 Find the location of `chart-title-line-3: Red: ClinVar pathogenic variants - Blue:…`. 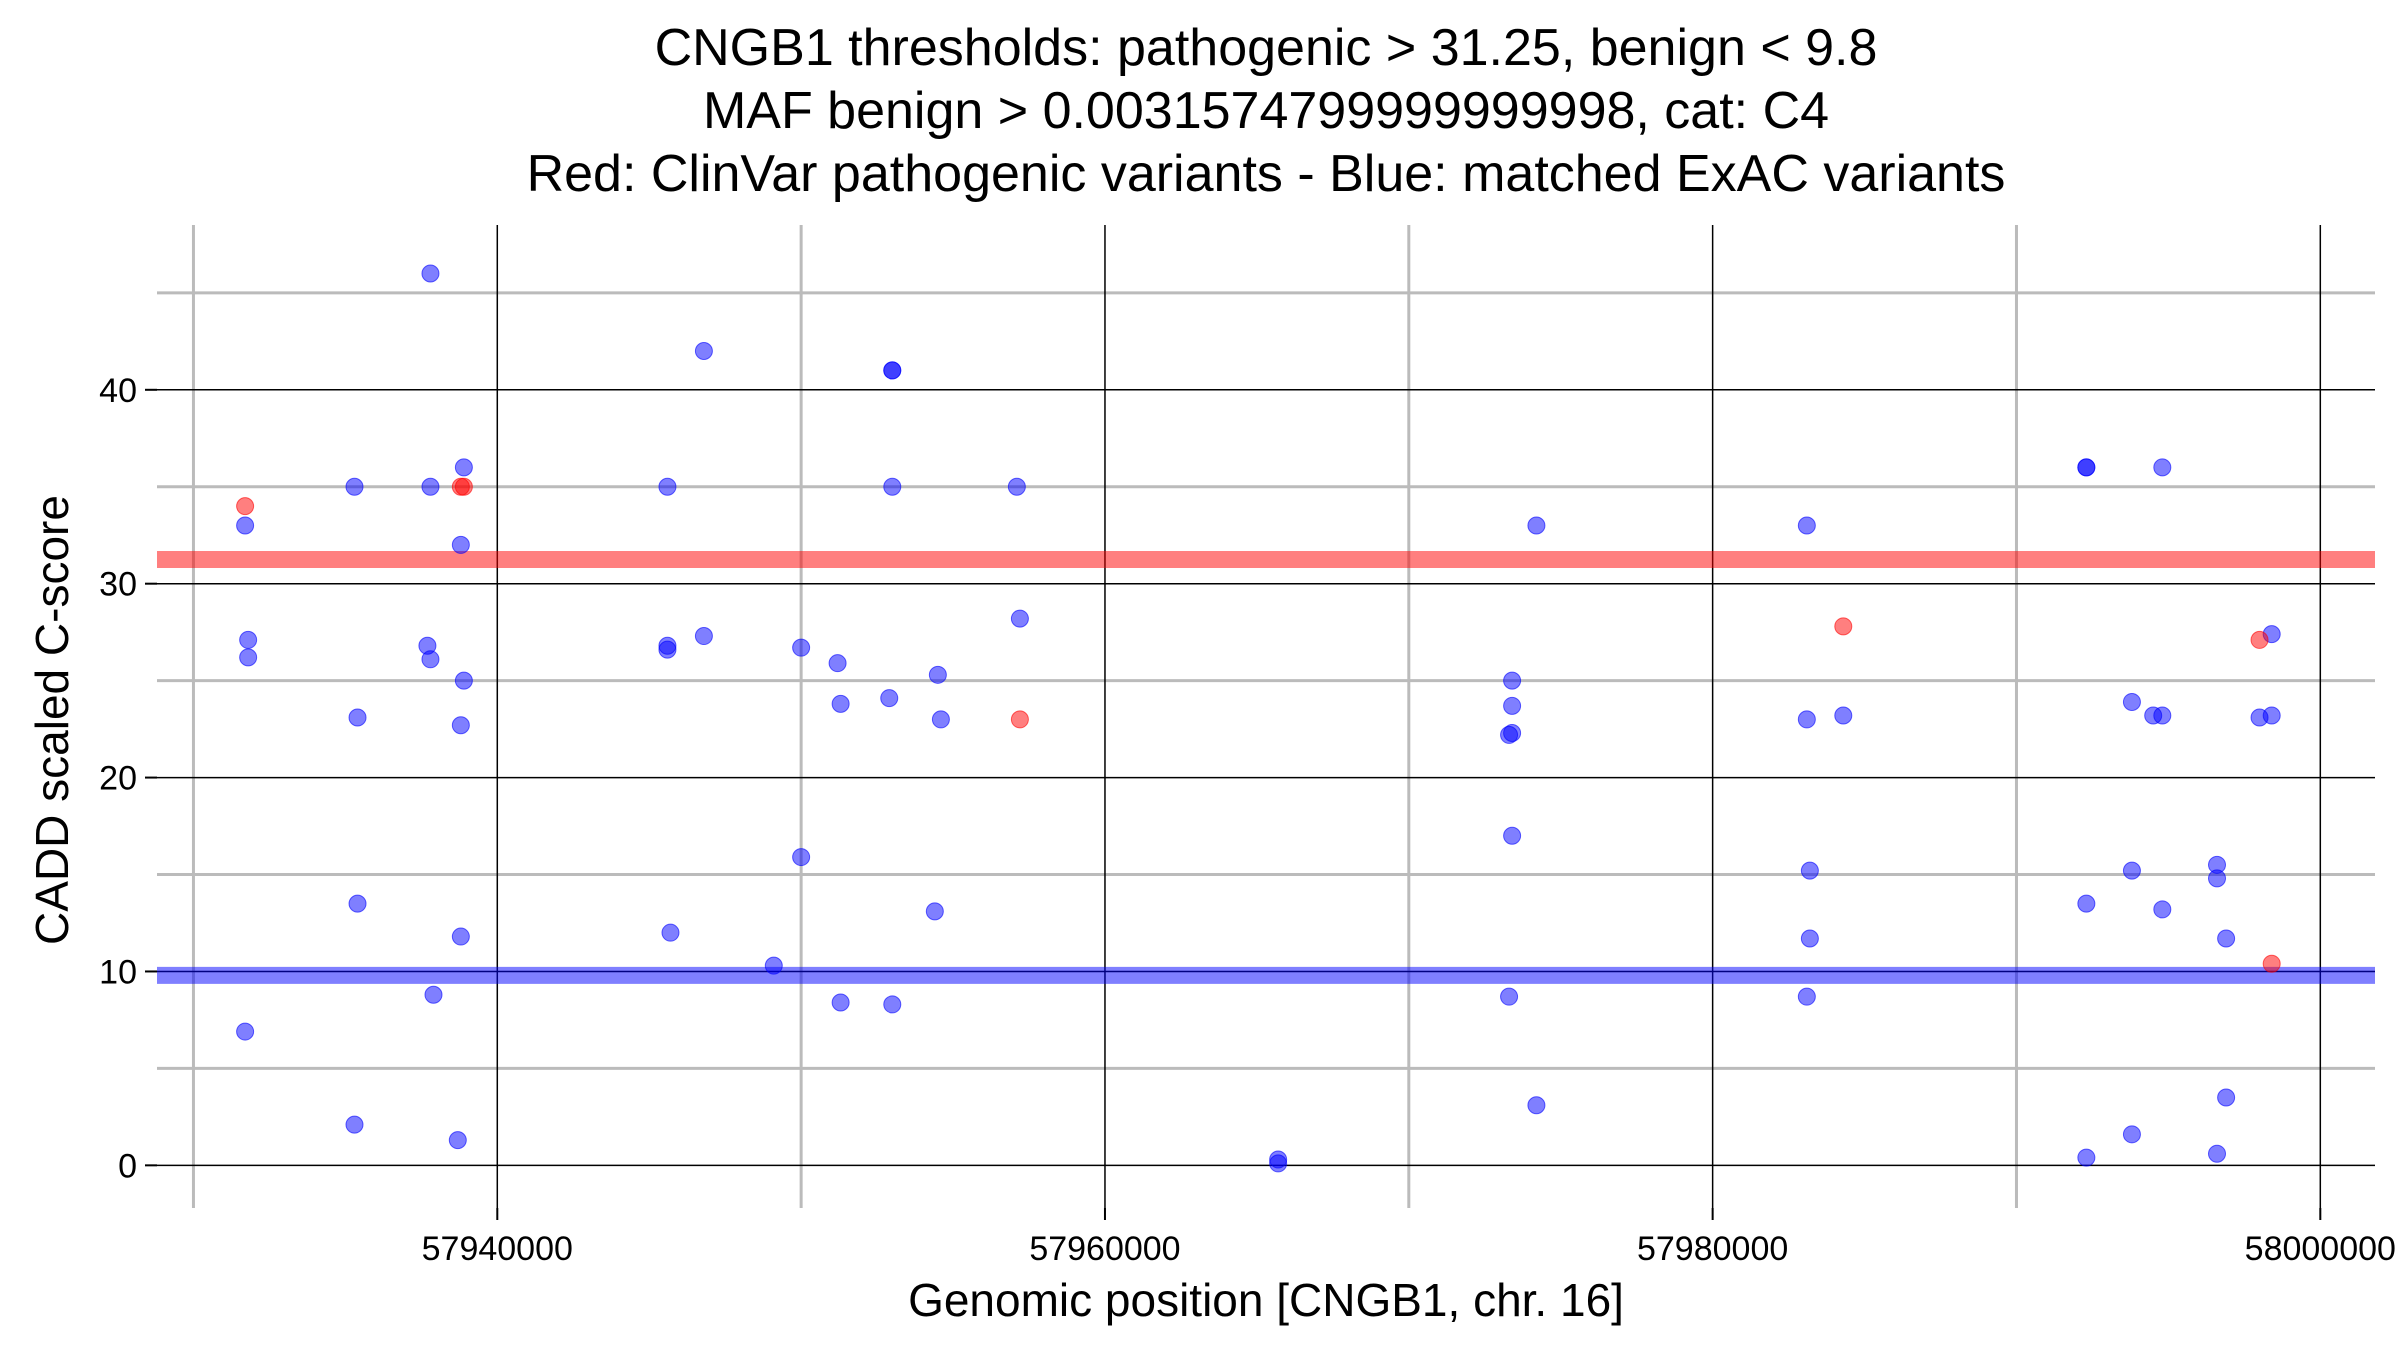

chart-title-line-3: Red: ClinVar pathogenic variants - Blue:… is located at coordinates (1266, 174).